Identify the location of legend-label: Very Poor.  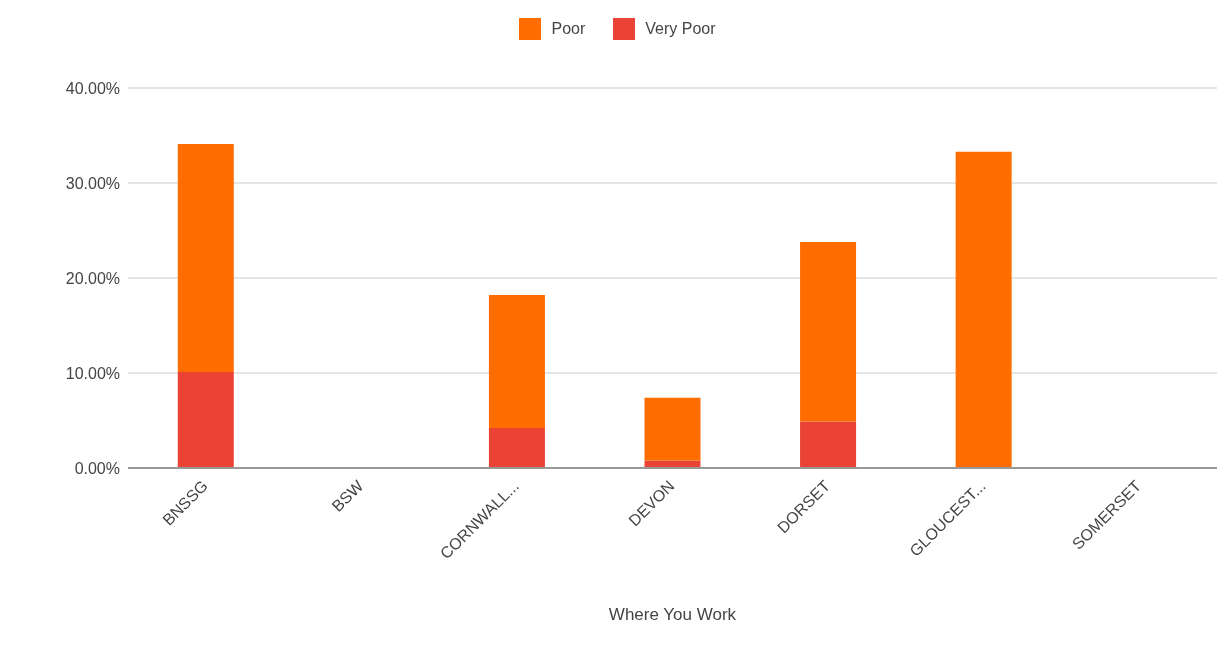
(680, 29).